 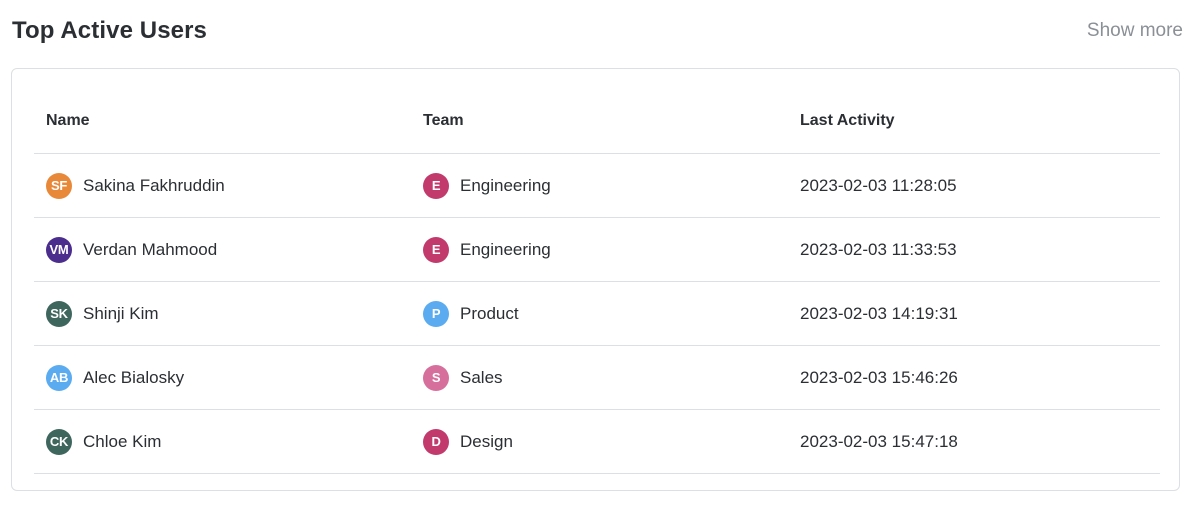 I want to click on show-more-link: Show more, so click(x=1134, y=30).